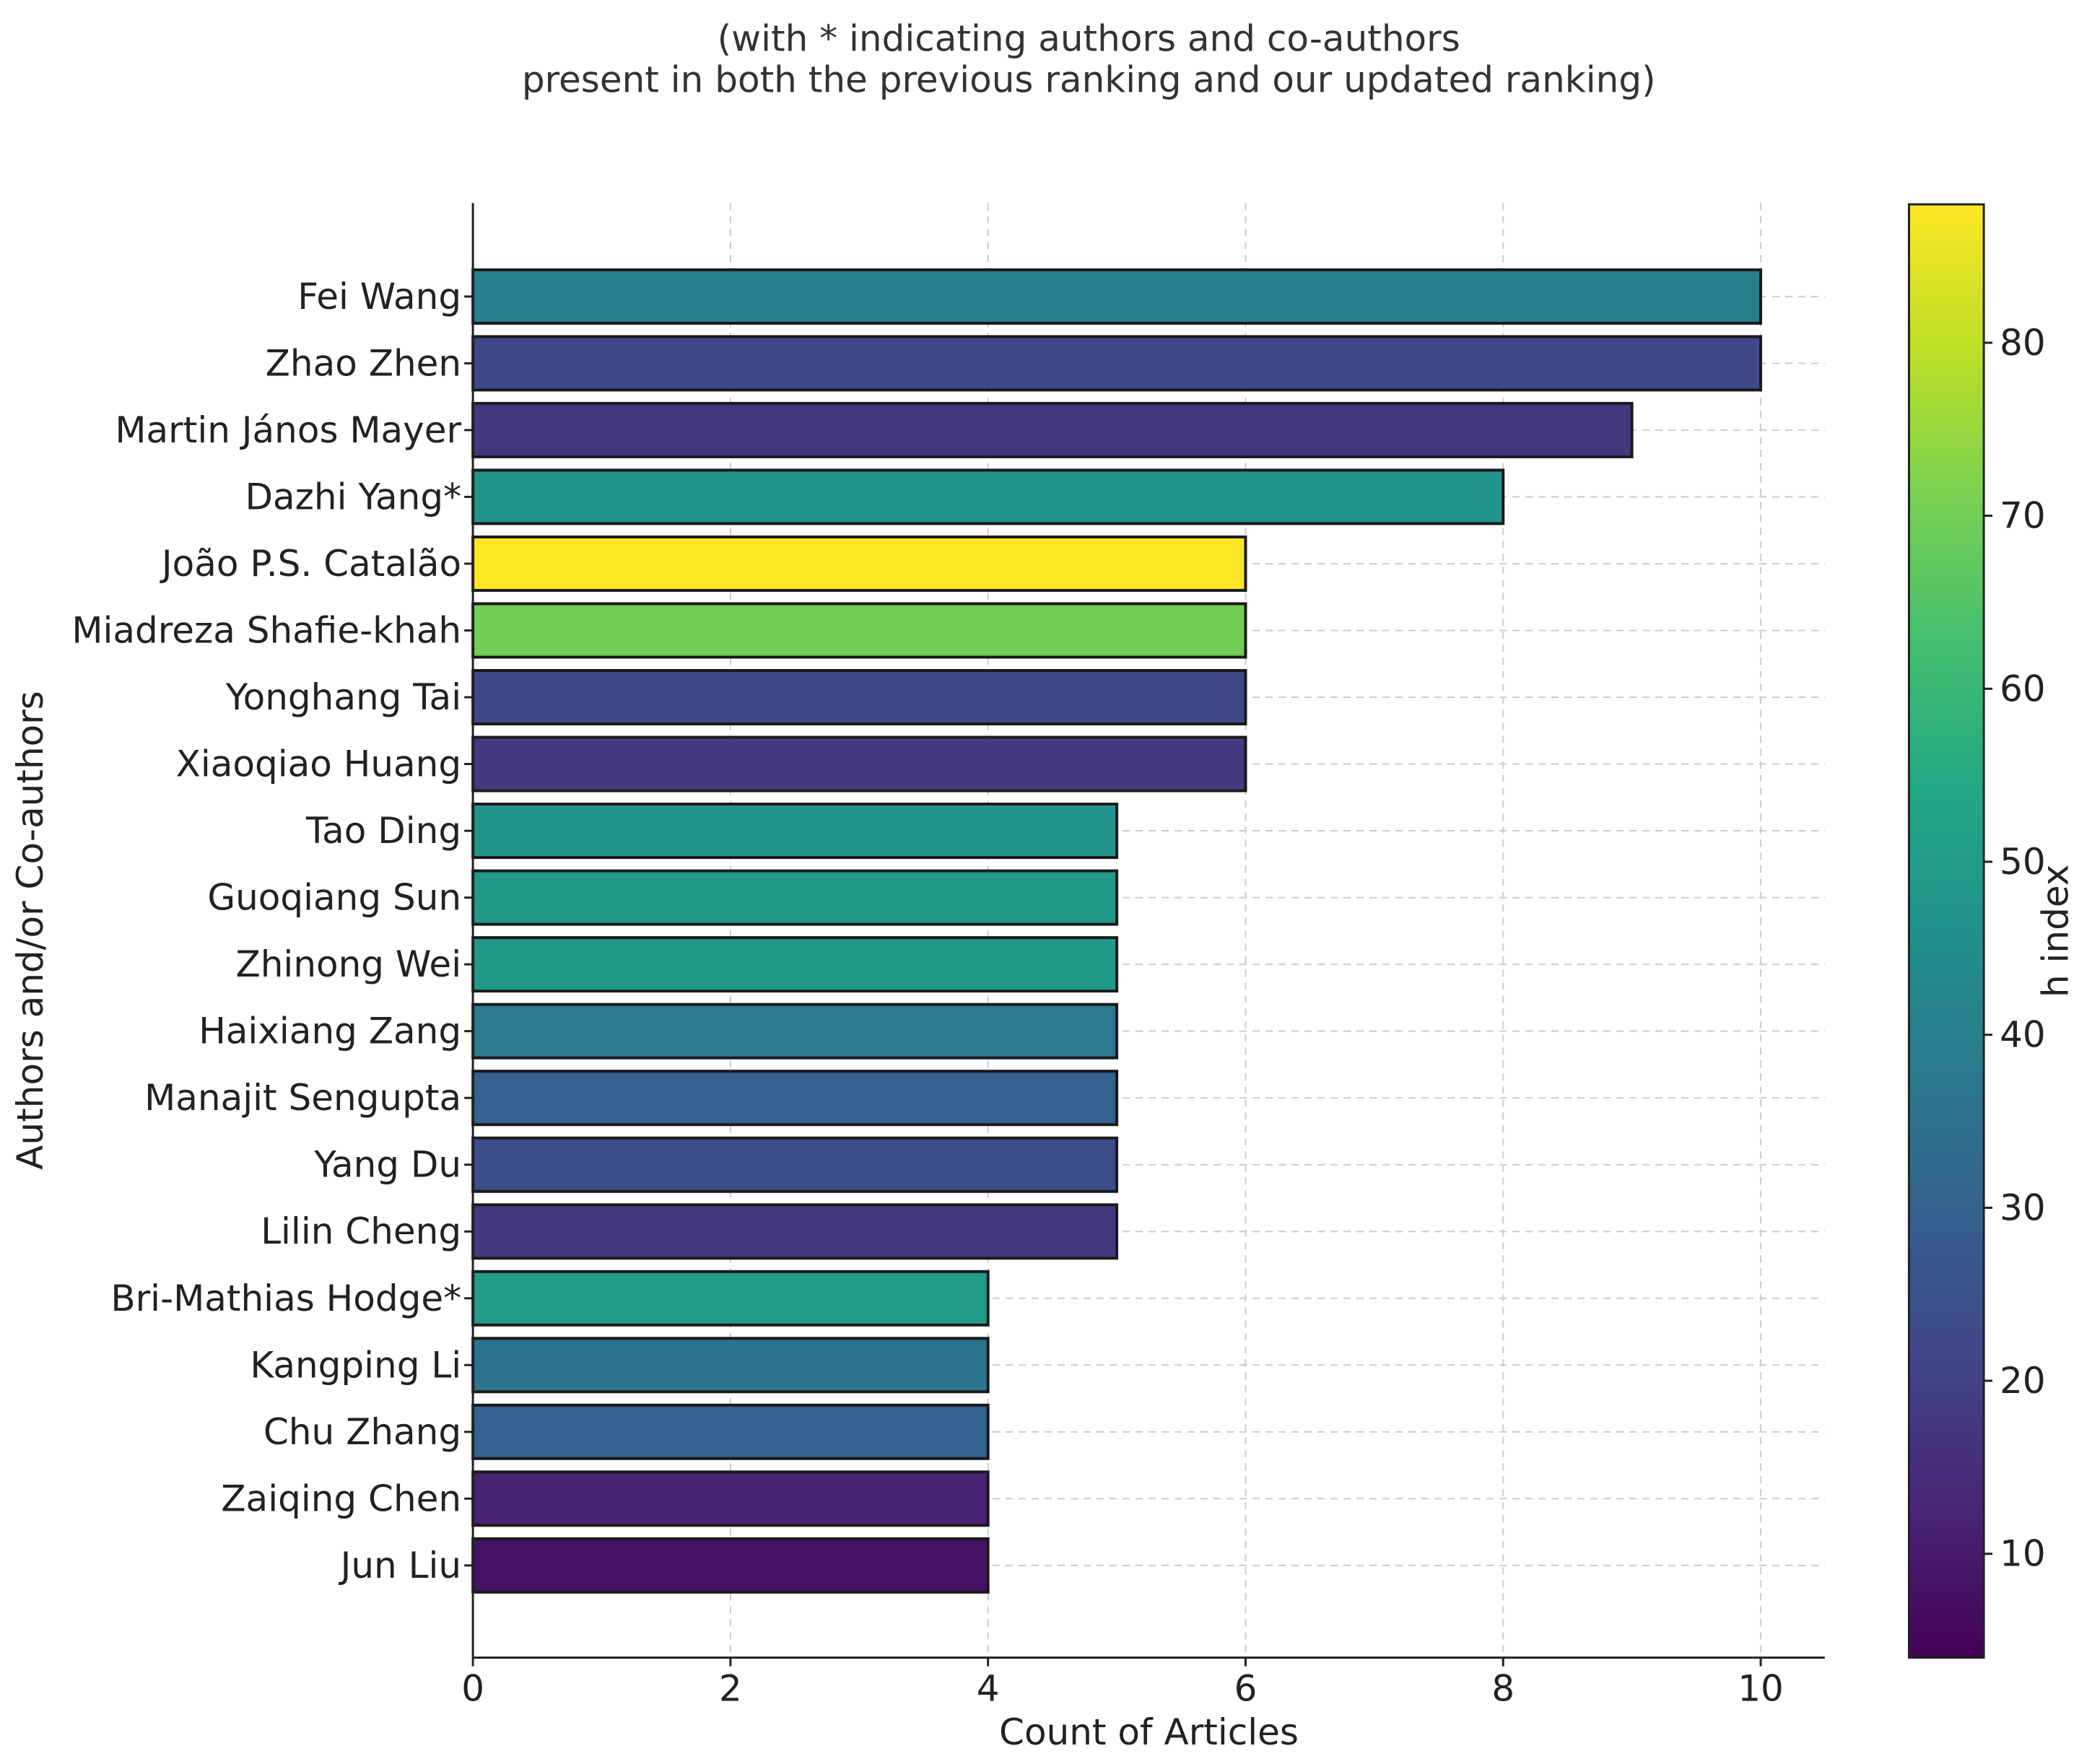 This screenshot has width=2092, height=1764. I want to click on colorbar-tick-label: 10, so click(2023, 1554).